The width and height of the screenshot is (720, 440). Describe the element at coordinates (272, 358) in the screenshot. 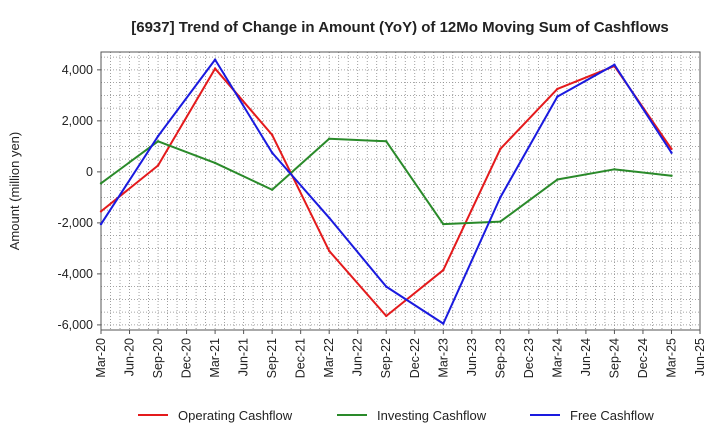

I see `x-tick-label: Sep-21` at that location.